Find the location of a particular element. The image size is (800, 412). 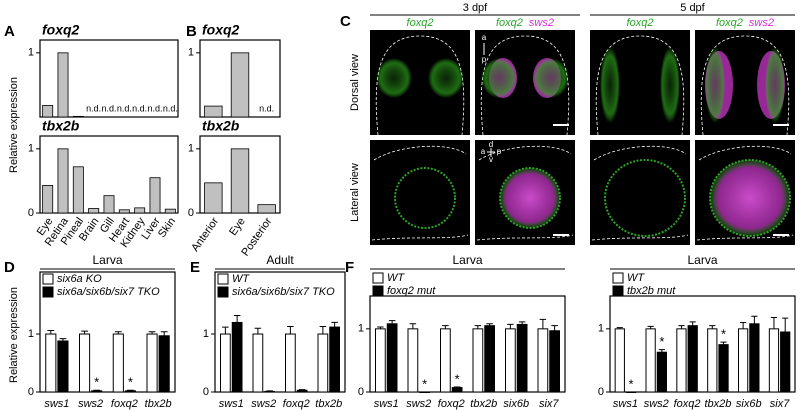

x-tick-label: sws2 is located at coordinates (418, 404).